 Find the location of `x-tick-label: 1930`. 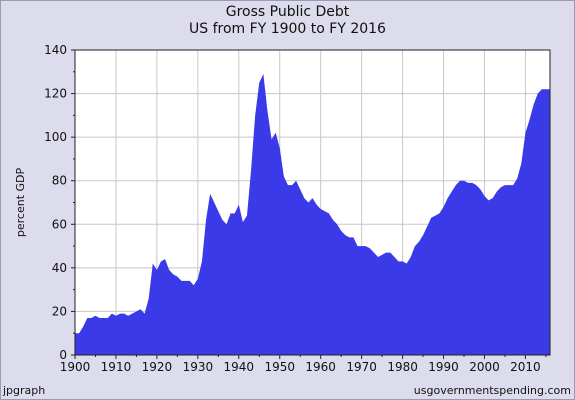

x-tick-label: 1930 is located at coordinates (198, 367).